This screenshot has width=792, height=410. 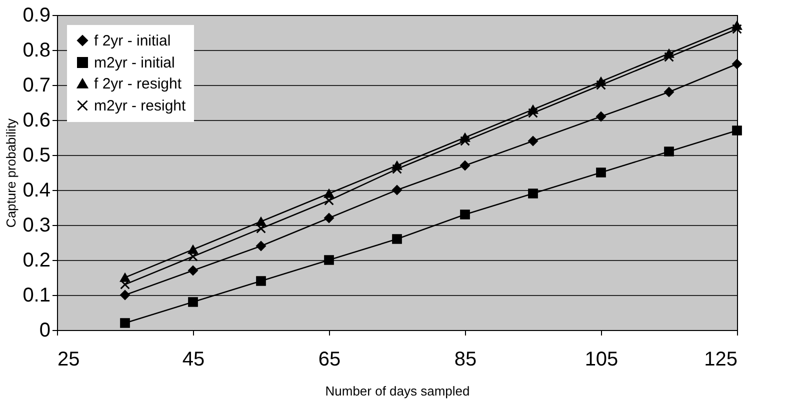 I want to click on x-axis-title: Number of days sampled, so click(x=397, y=391).